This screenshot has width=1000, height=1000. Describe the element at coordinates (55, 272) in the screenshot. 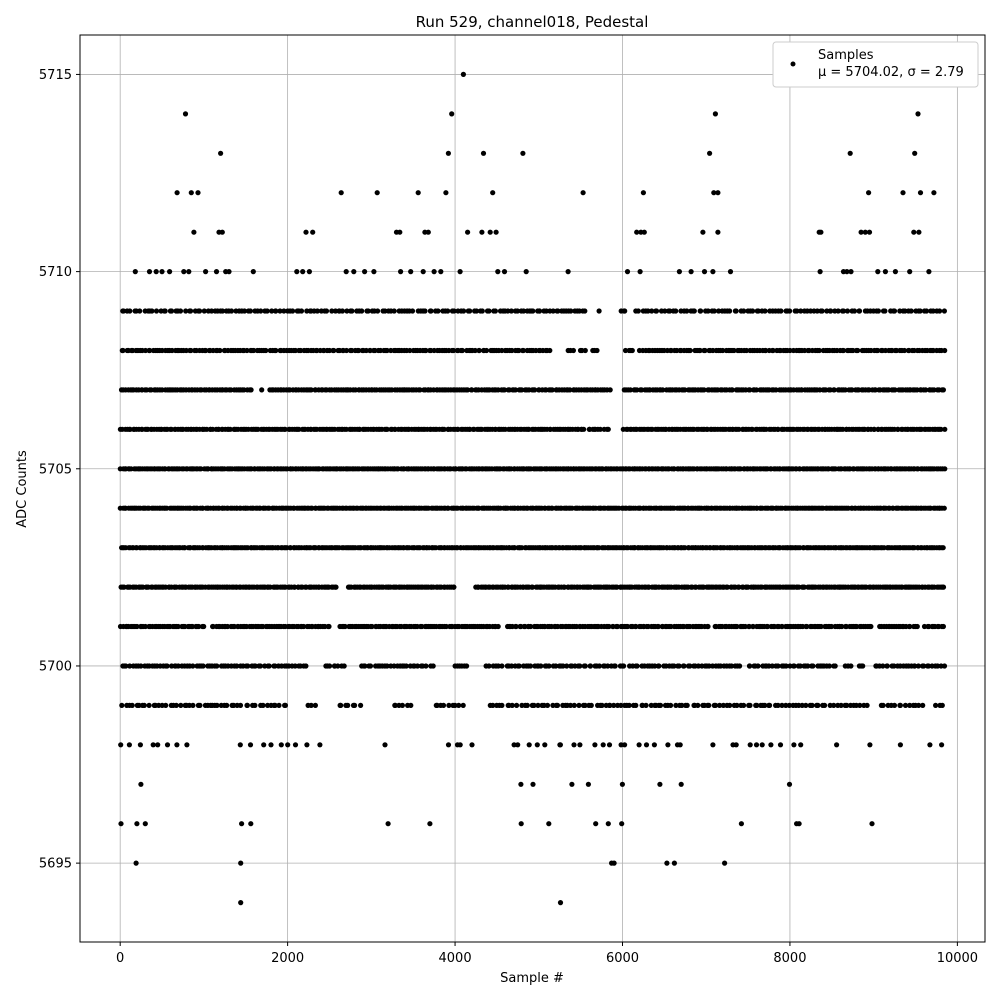

I see `y-tick-label: 5710` at that location.